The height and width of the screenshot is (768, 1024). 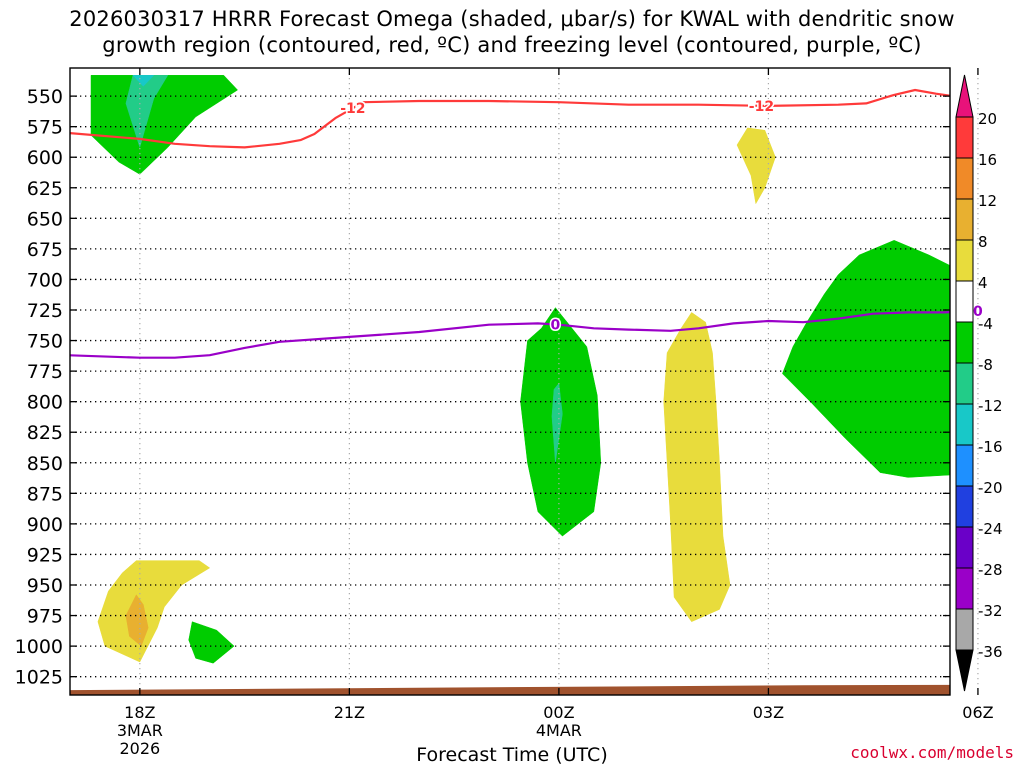 I want to click on x-tick-label: 4MAR, so click(x=559, y=730).